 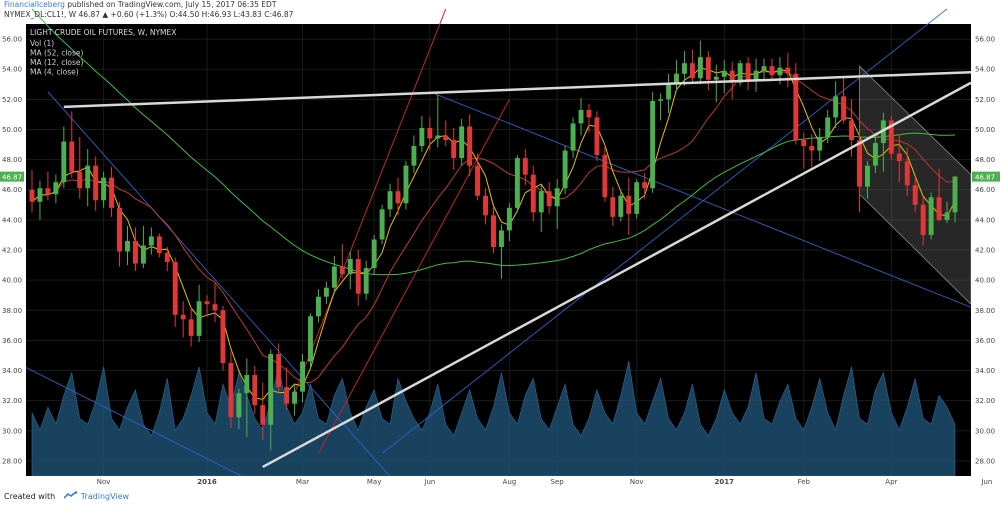 I want to click on y-tick-left: 52.00, so click(x=12, y=100).